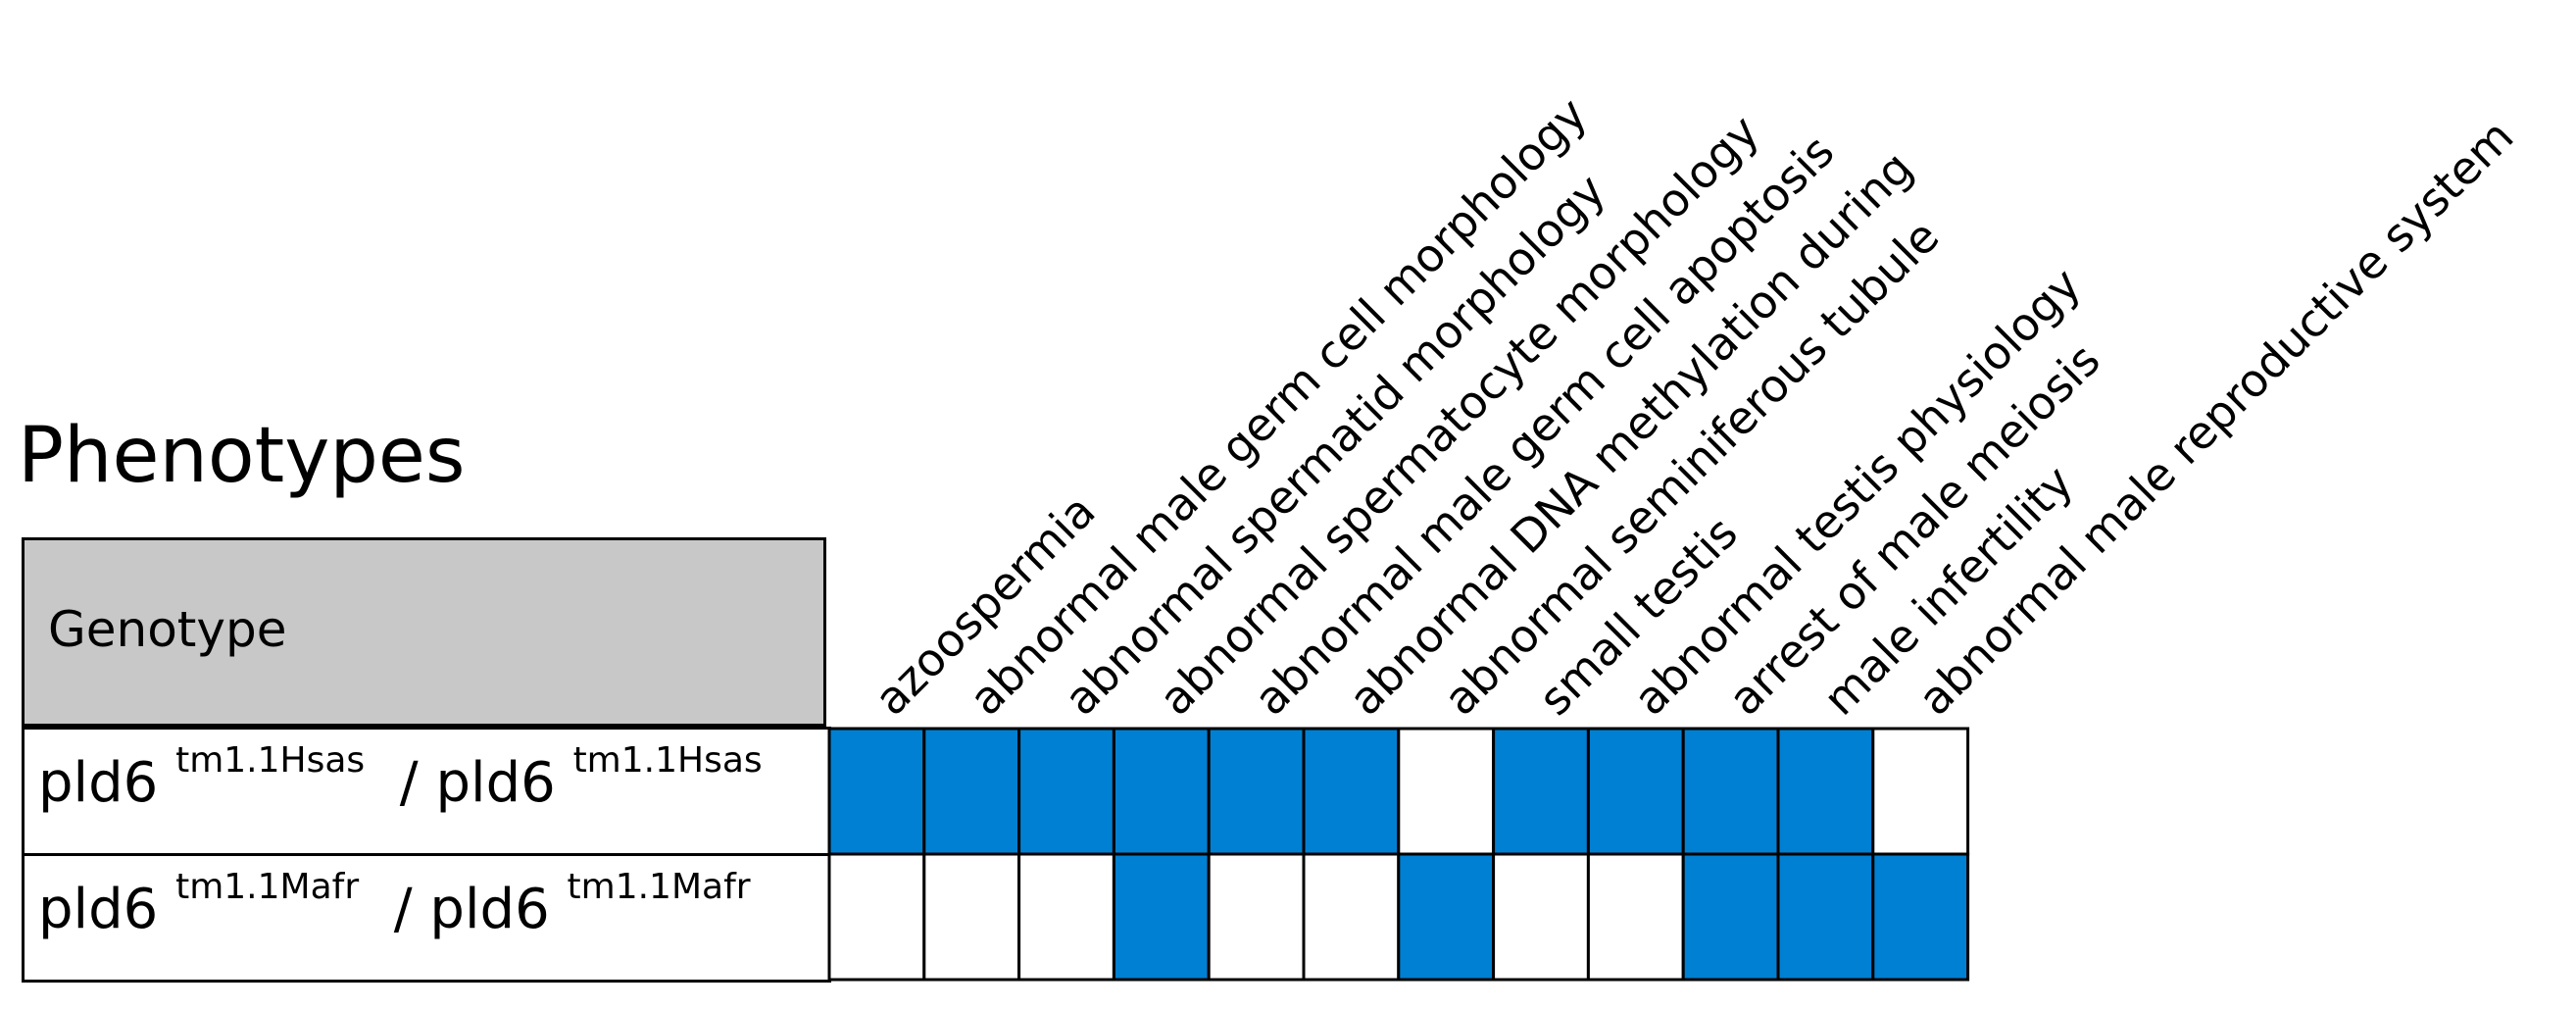 The height and width of the screenshot is (1010, 2576). Describe the element at coordinates (1825, 791) in the screenshot. I see `grid-cell-r1-c11` at that location.